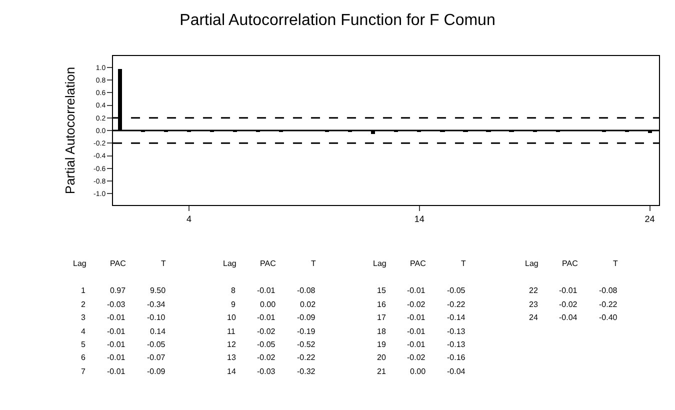 Image resolution: width=675 pixels, height=410 pixels. I want to click on text: 8, so click(233, 290).